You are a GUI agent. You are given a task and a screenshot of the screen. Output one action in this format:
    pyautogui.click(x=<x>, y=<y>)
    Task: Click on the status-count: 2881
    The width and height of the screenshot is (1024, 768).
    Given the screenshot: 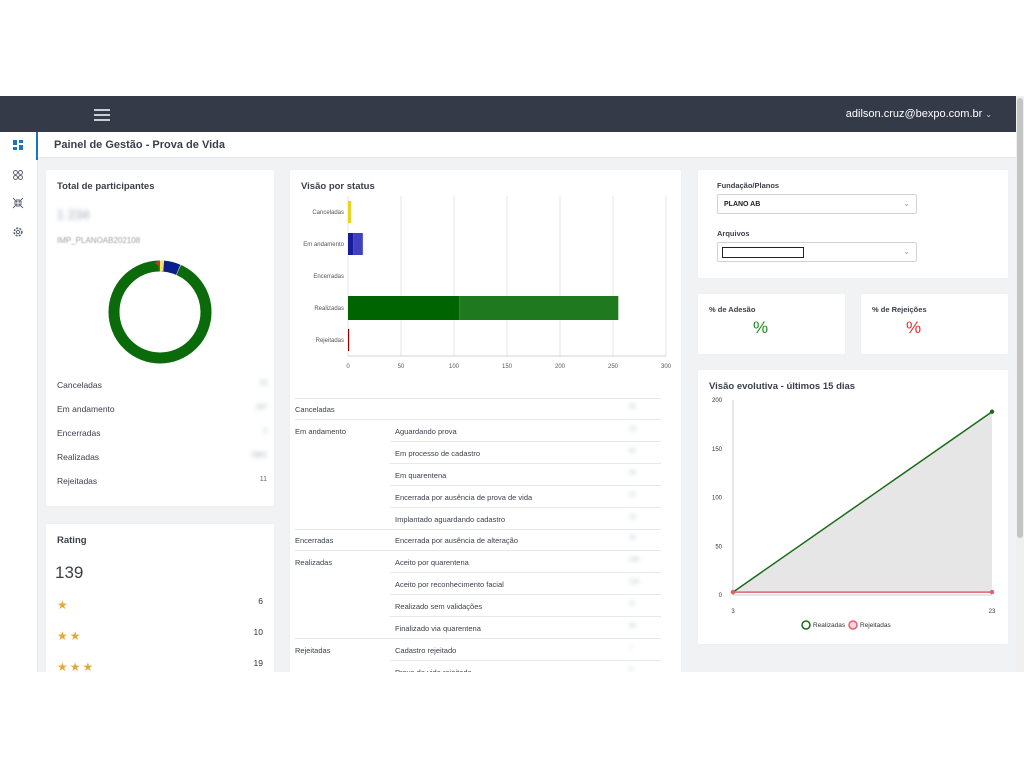 What is the action you would take?
    pyautogui.click(x=259, y=455)
    